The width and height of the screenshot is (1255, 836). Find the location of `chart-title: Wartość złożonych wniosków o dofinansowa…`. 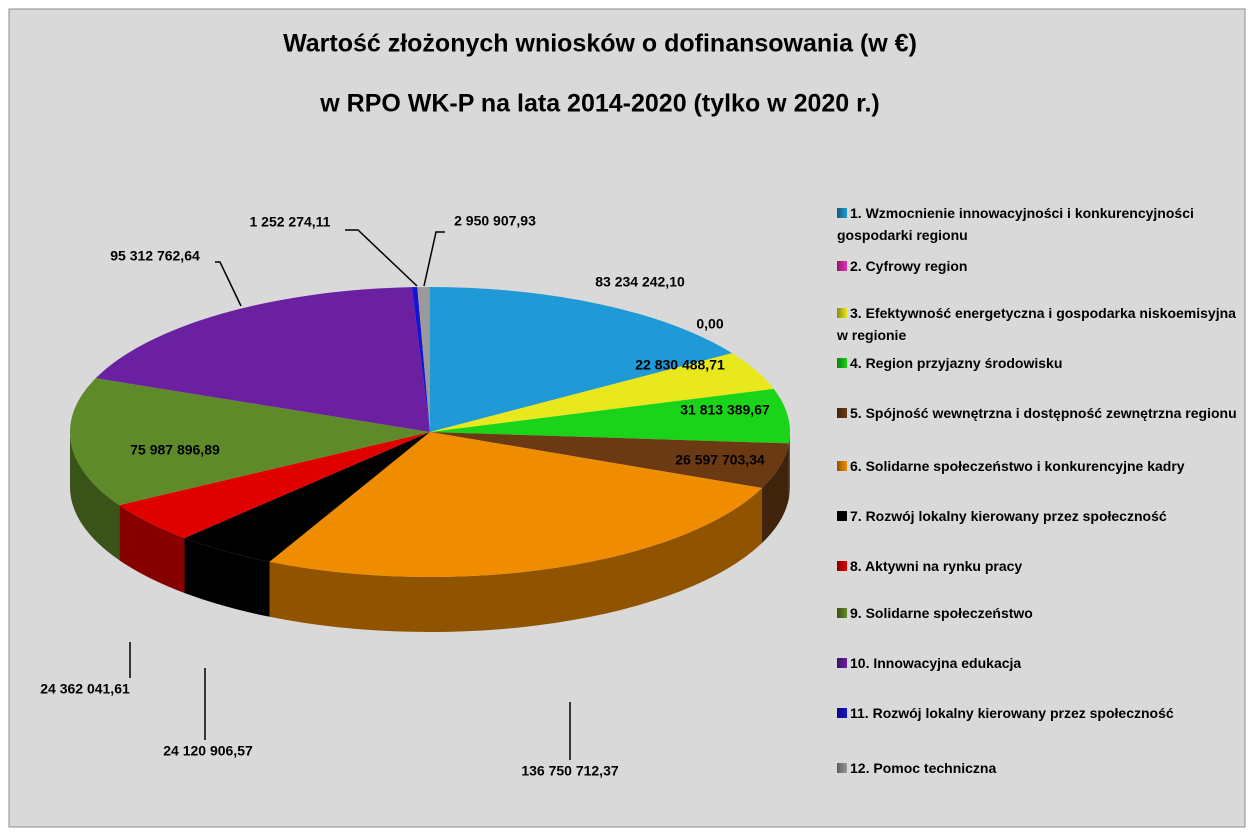

chart-title: Wartość złożonych wniosków o dofinansowa… is located at coordinates (600, 44).